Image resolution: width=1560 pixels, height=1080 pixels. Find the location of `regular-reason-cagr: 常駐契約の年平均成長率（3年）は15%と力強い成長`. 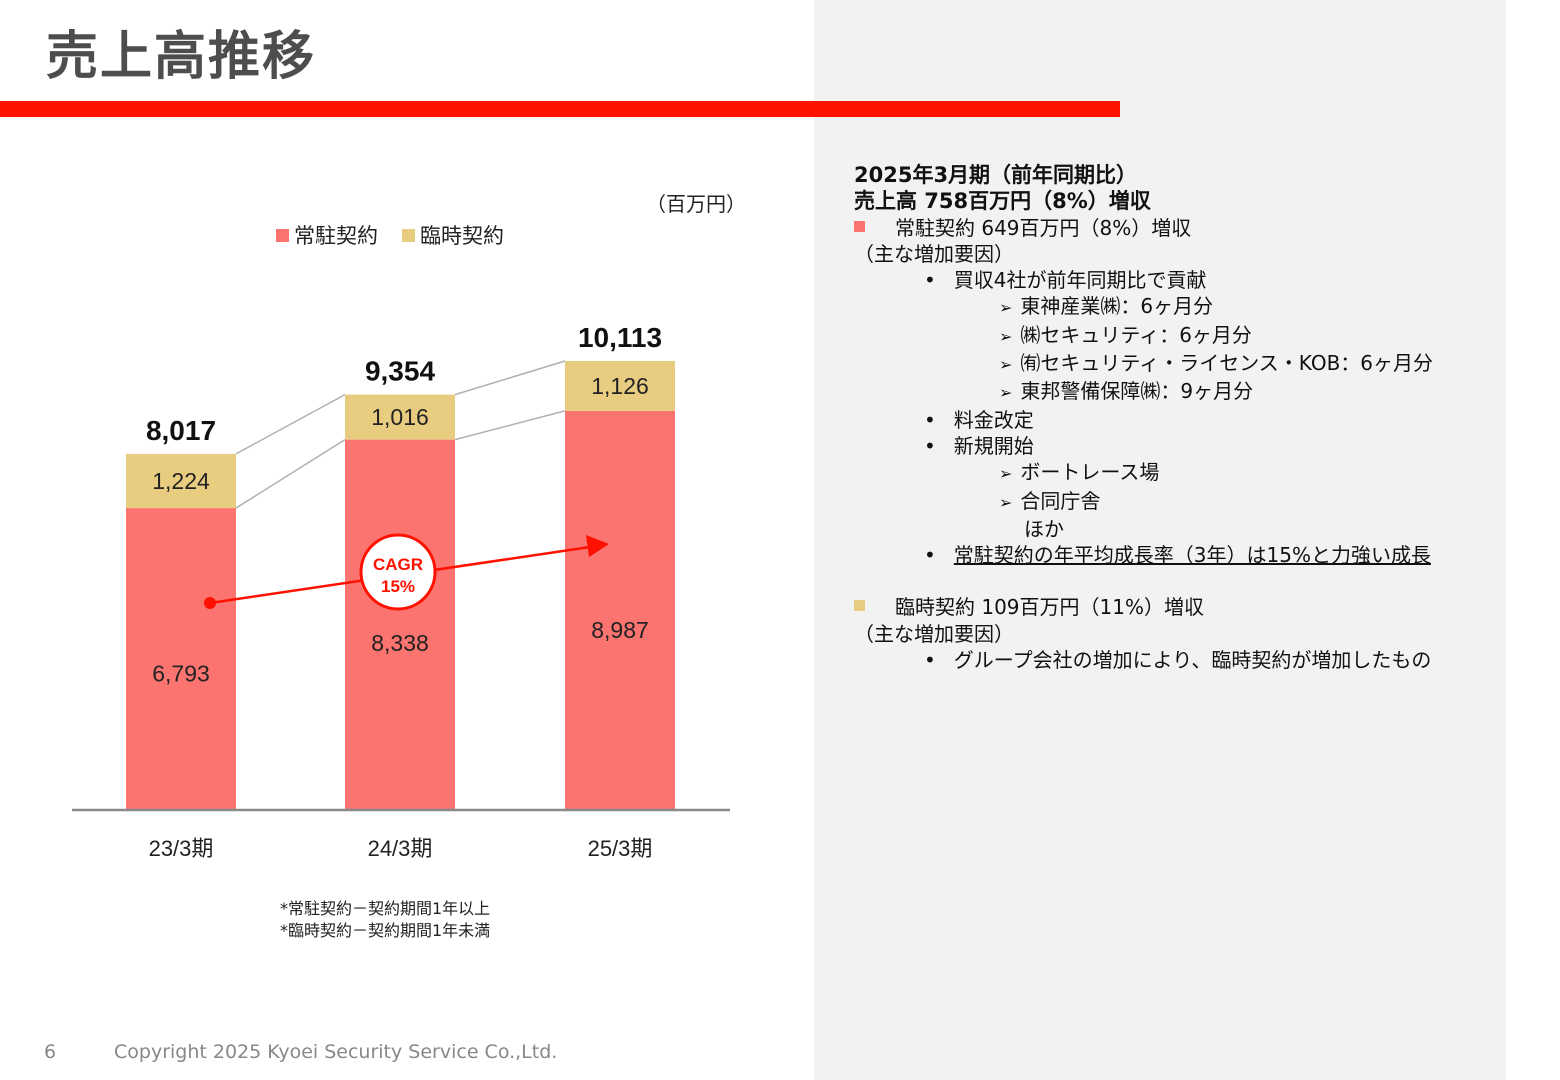

regular-reason-cagr: 常駐契約の年平均成長率（3年）は15%と力強い成長 is located at coordinates (1143, 555).